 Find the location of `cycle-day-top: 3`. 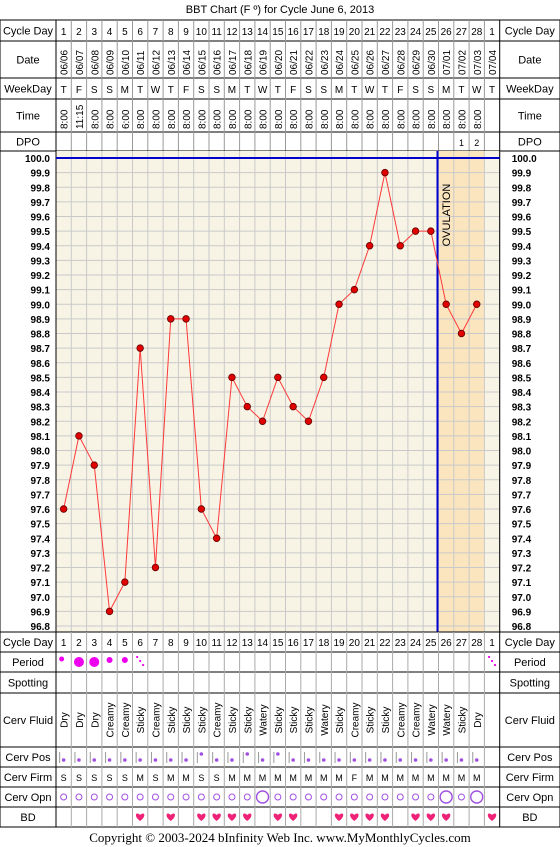

cycle-day-top: 3 is located at coordinates (94, 32).